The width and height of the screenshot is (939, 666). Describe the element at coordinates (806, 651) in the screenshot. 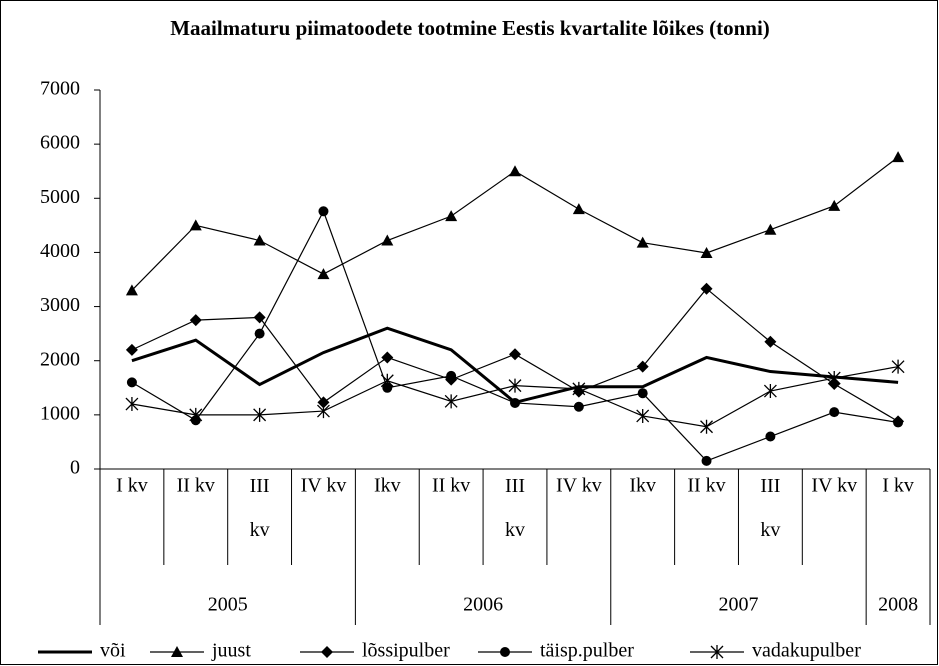

I see `legend-label: vadakupulber` at that location.